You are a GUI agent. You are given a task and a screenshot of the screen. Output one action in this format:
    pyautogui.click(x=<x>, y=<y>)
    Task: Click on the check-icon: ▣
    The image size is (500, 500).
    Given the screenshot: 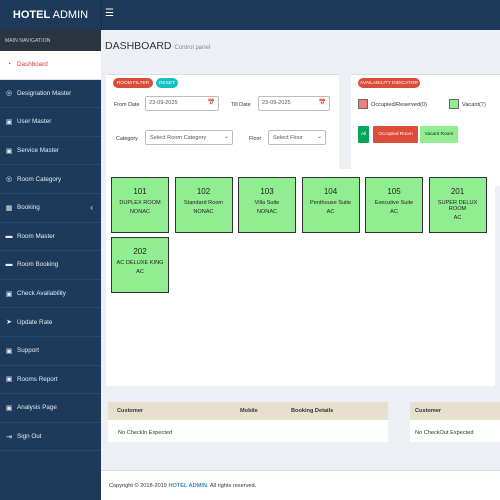 What is the action you would take?
    pyautogui.click(x=9, y=294)
    